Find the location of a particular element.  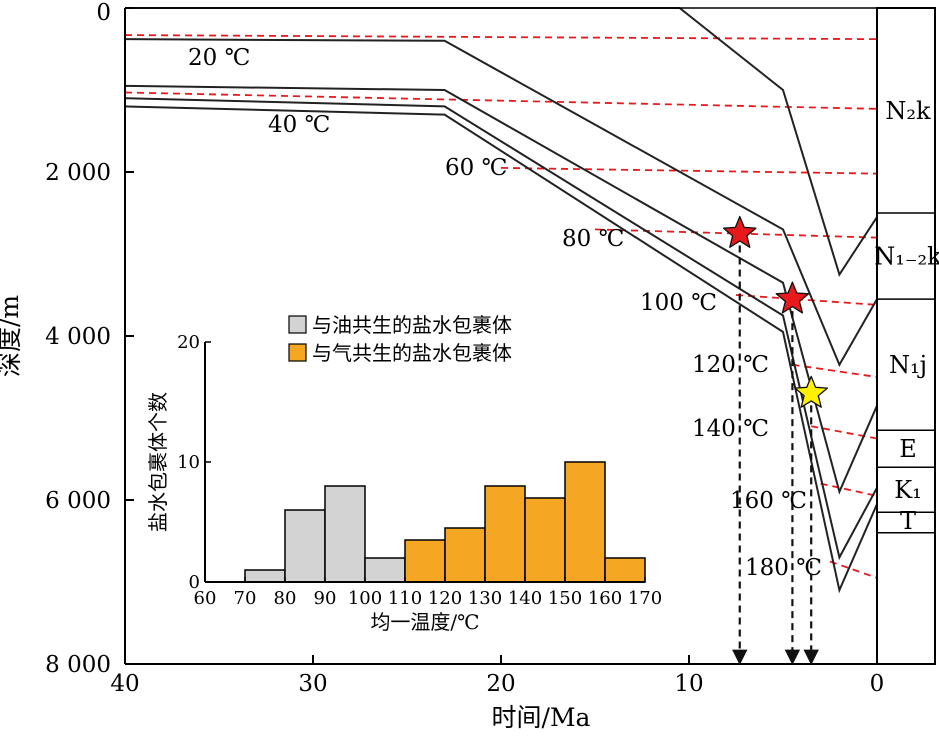

hist-x-tick-label: 160 is located at coordinates (605, 598).